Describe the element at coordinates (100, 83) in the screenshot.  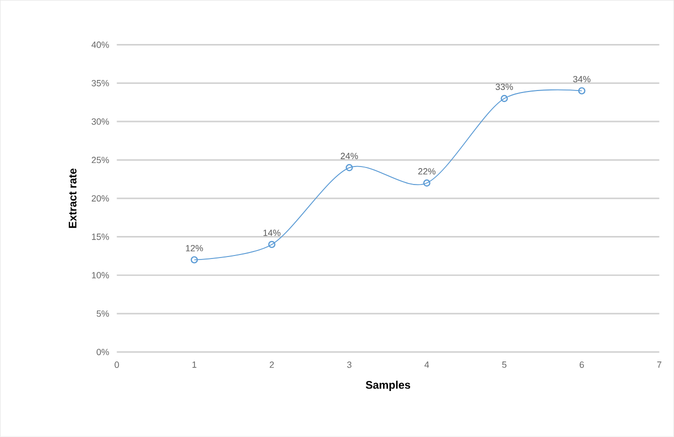
I see `y-tick-label: 35%` at that location.